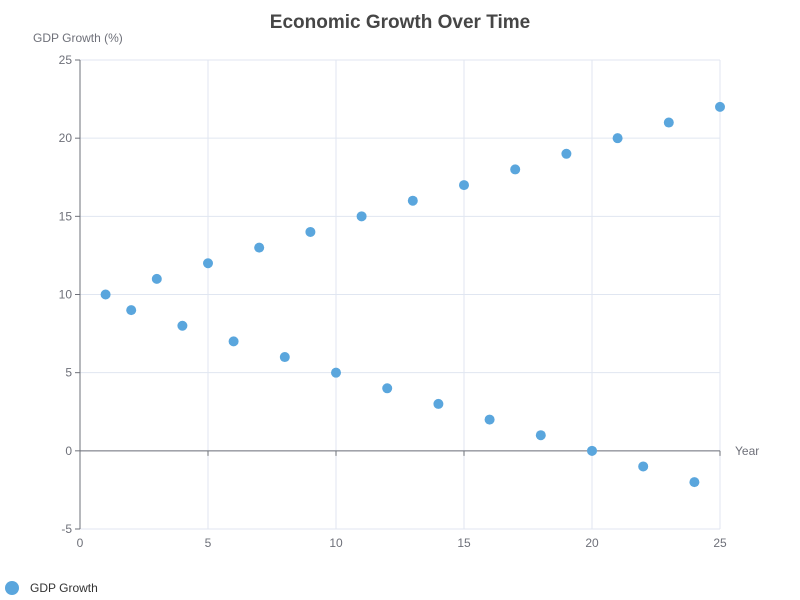 The image size is (800, 600). I want to click on y-tick-label: 10, so click(66, 295).